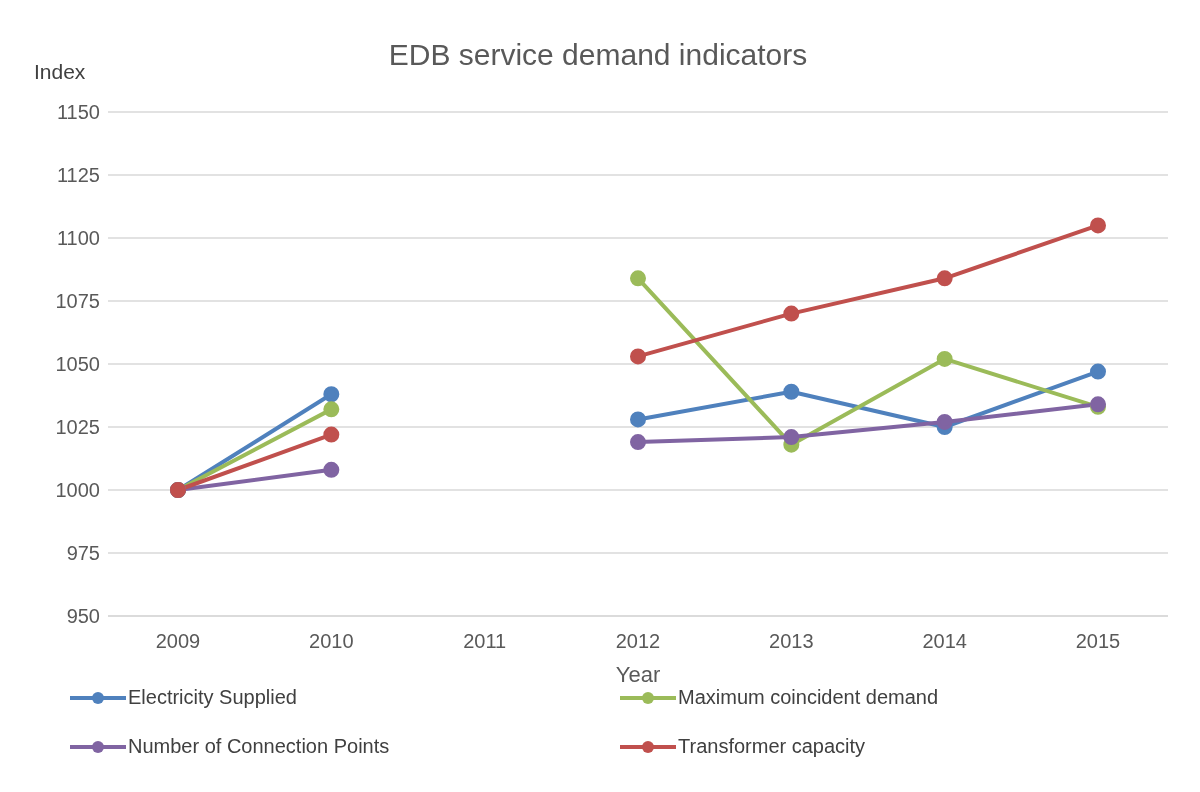 This screenshot has height=792, width=1200. I want to click on y-tick-label: 1050, so click(77, 364).